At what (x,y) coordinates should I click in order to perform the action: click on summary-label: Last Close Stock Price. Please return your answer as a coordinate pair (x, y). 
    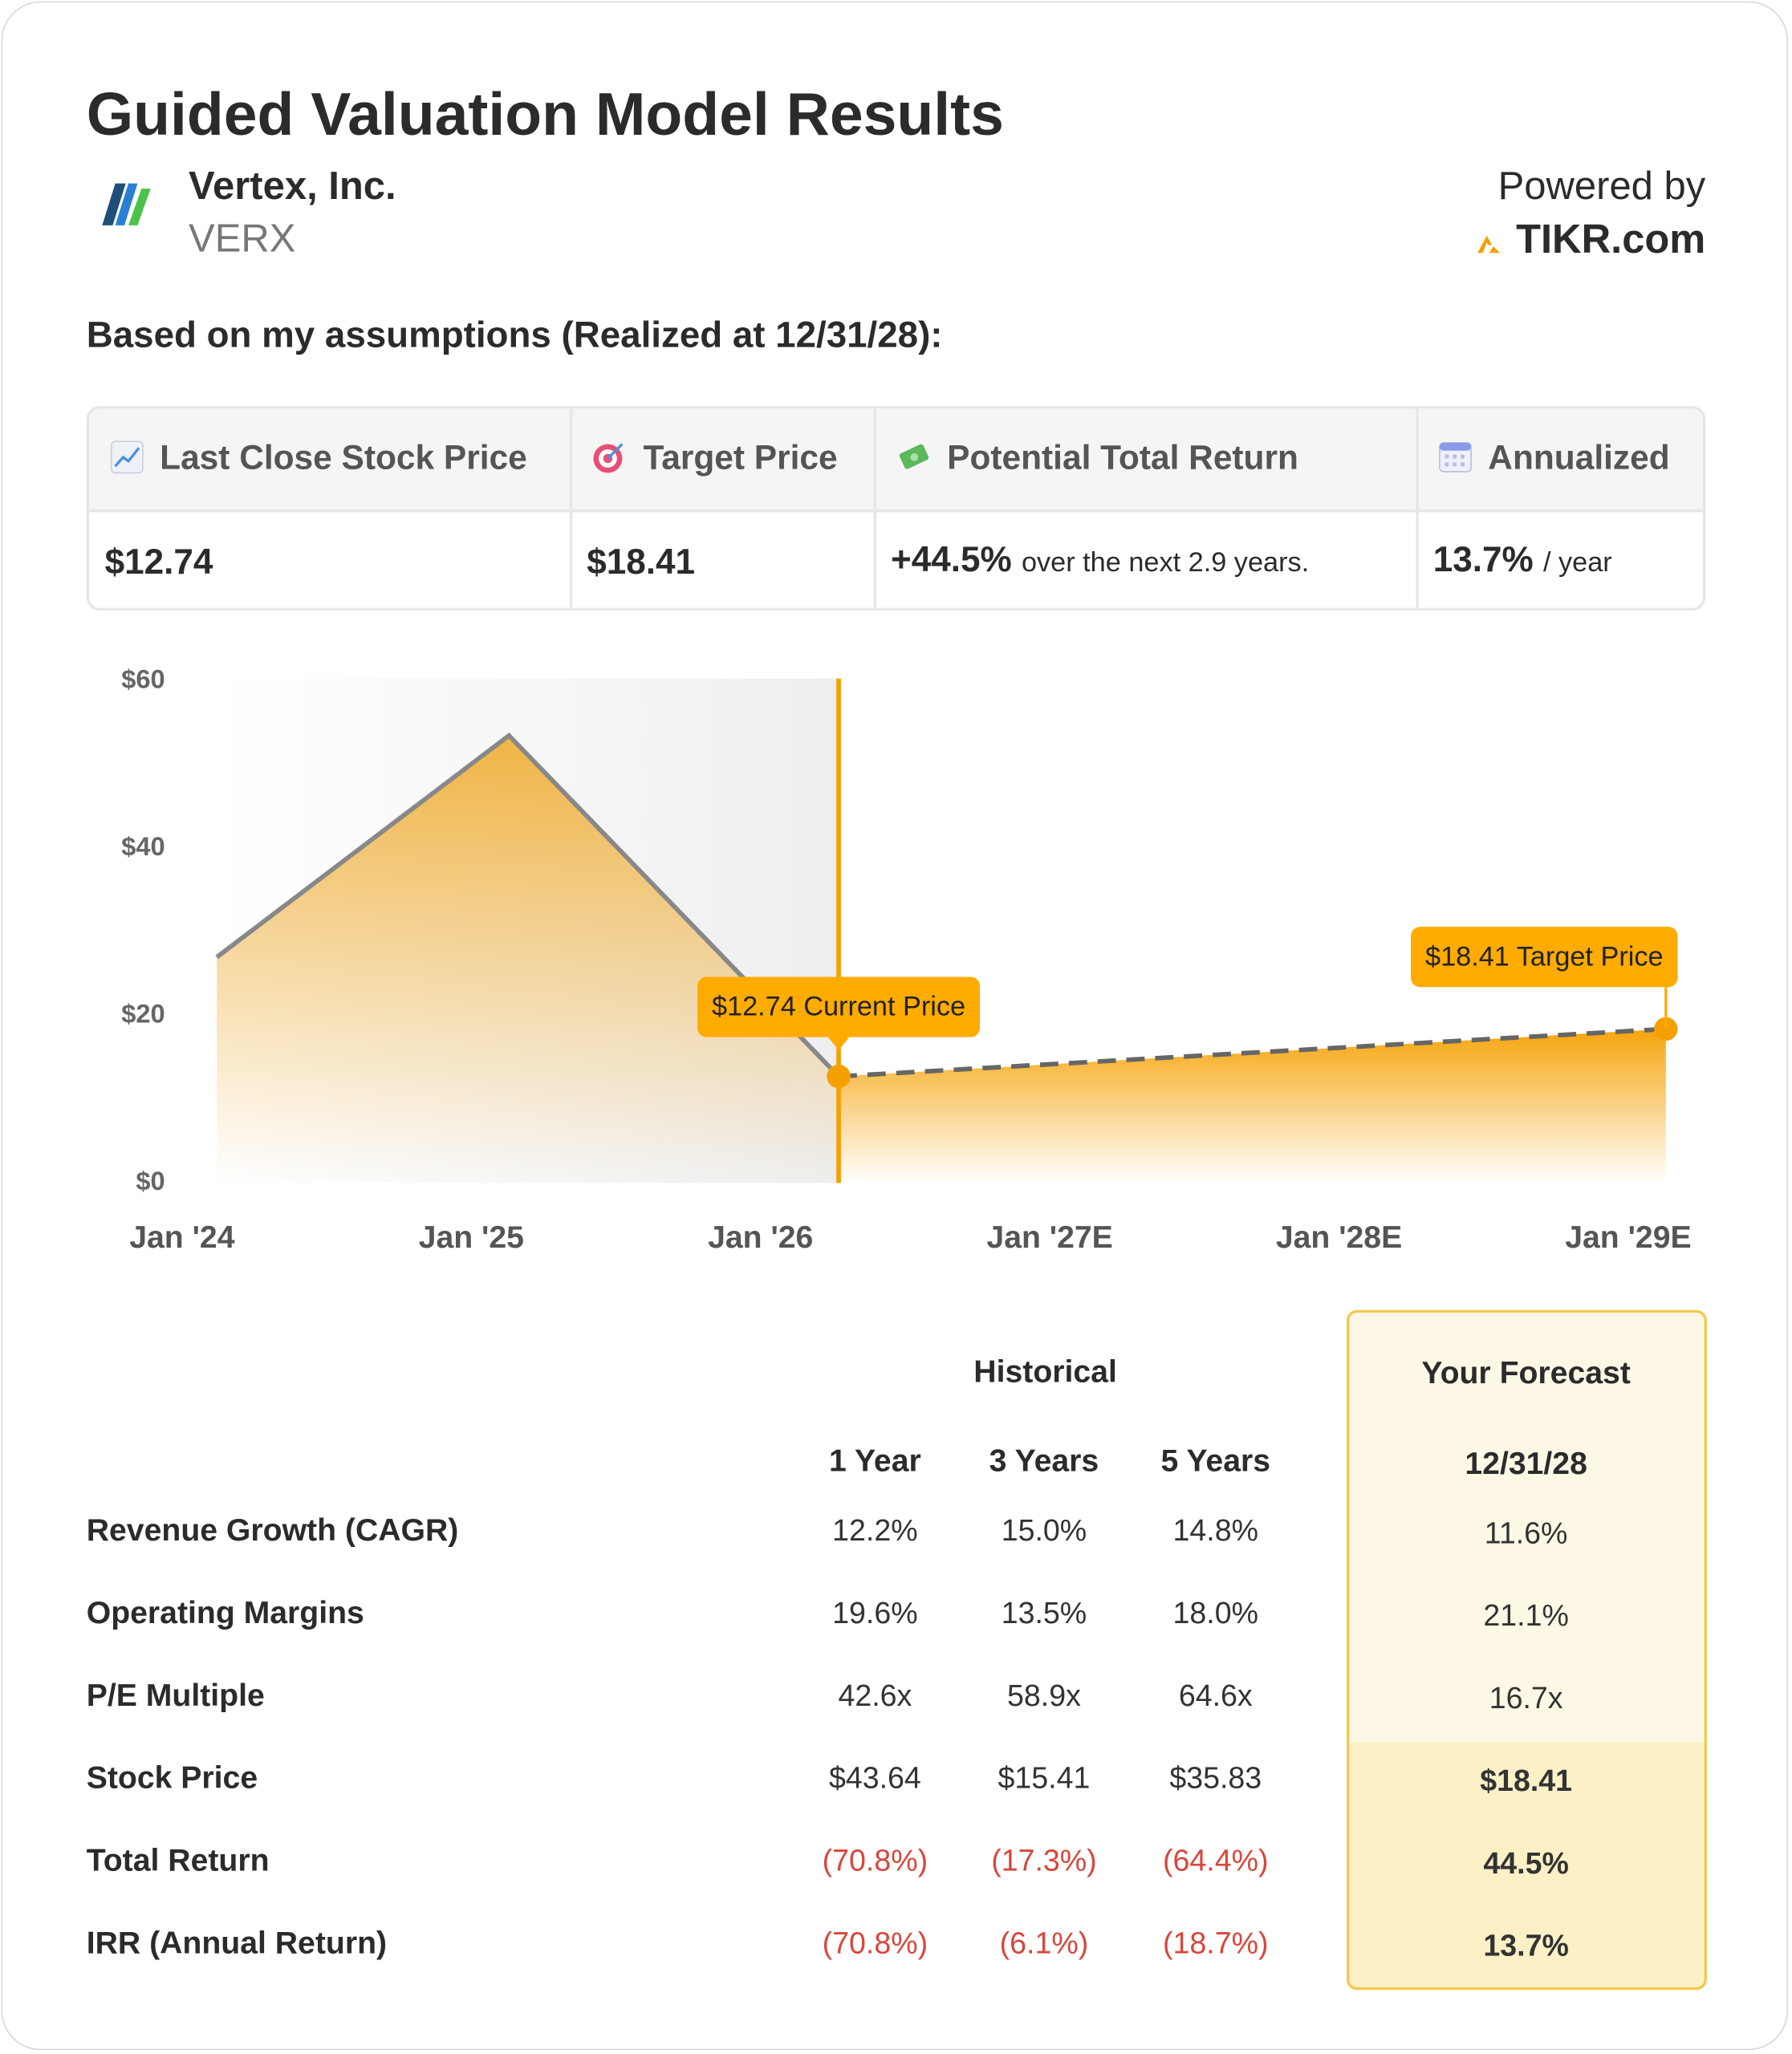
    Looking at the image, I should click on (343, 457).